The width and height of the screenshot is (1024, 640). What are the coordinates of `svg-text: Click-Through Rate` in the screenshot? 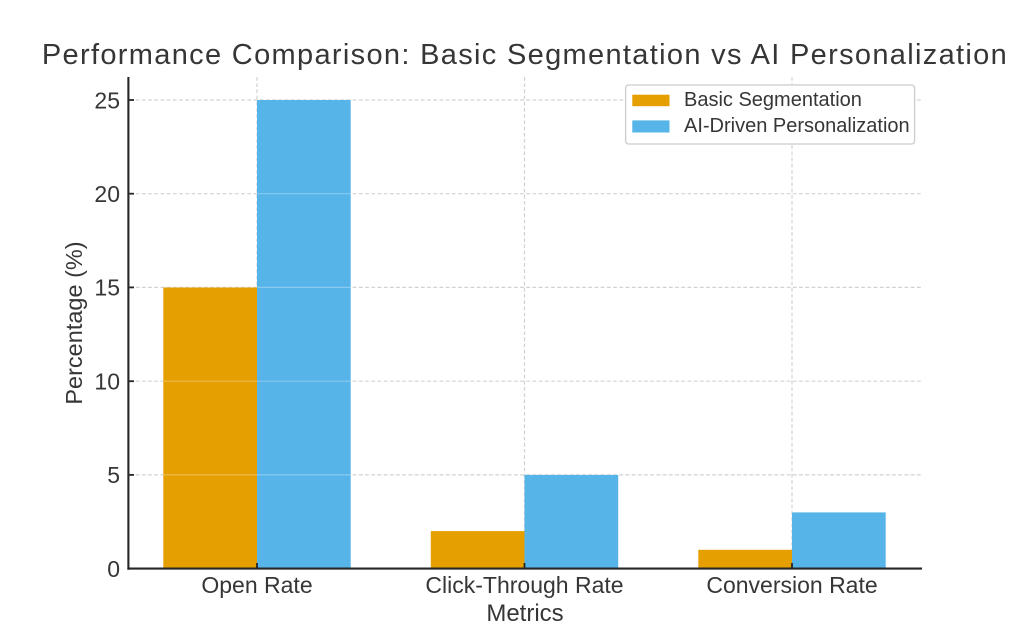 It's located at (524, 585).